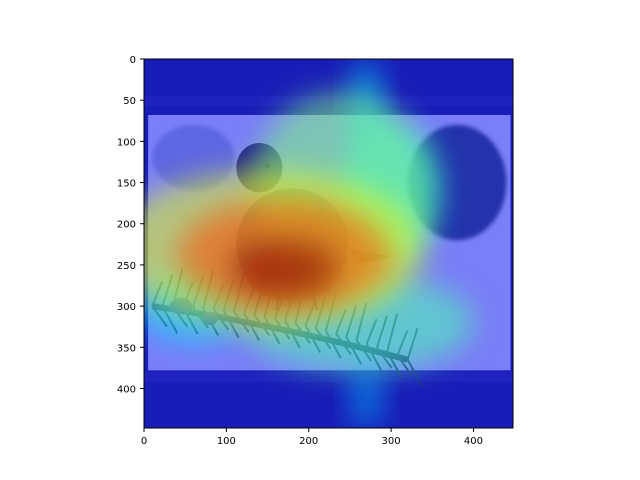  Describe the element at coordinates (126, 225) in the screenshot. I see `y-tick-label: 200` at that location.